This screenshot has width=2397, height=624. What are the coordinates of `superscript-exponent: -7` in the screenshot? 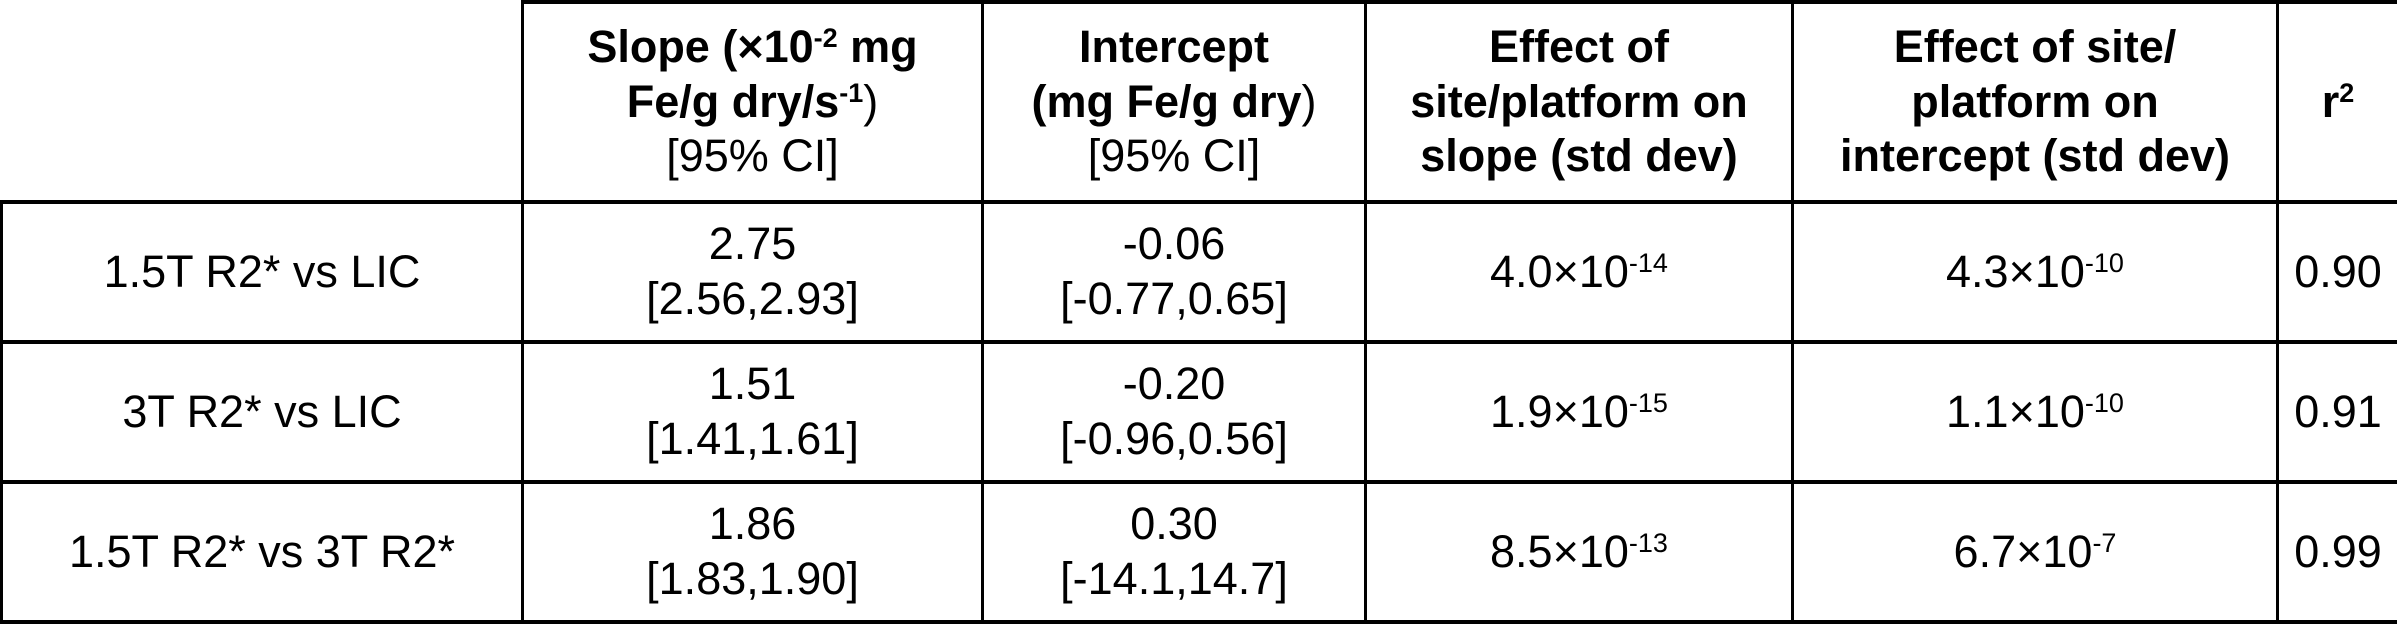 It's located at (2104, 543).